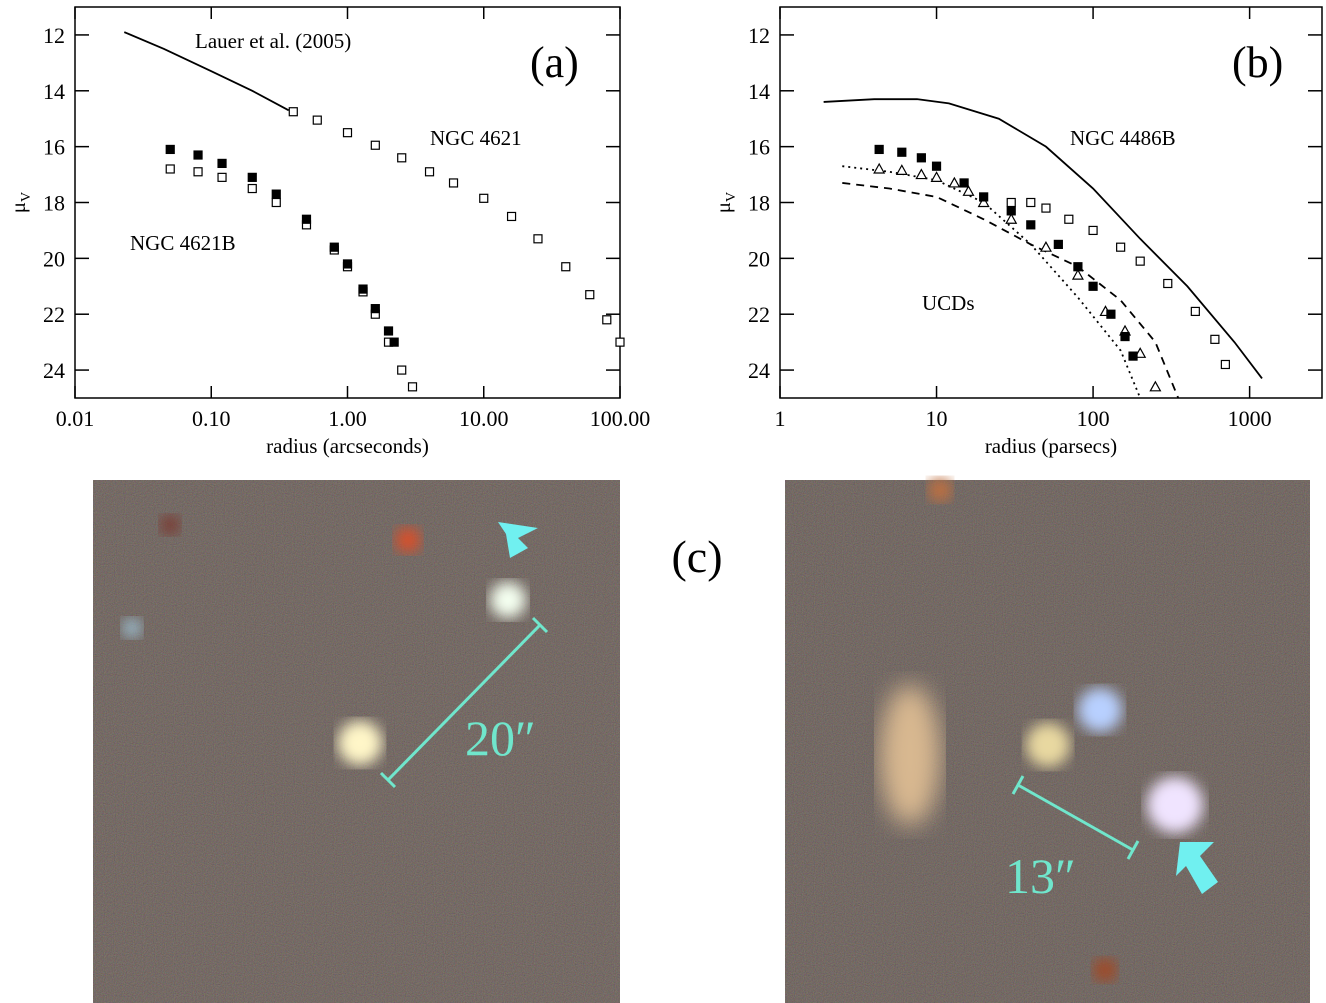  I want to click on x-tick-label: 100, so click(1093, 418).